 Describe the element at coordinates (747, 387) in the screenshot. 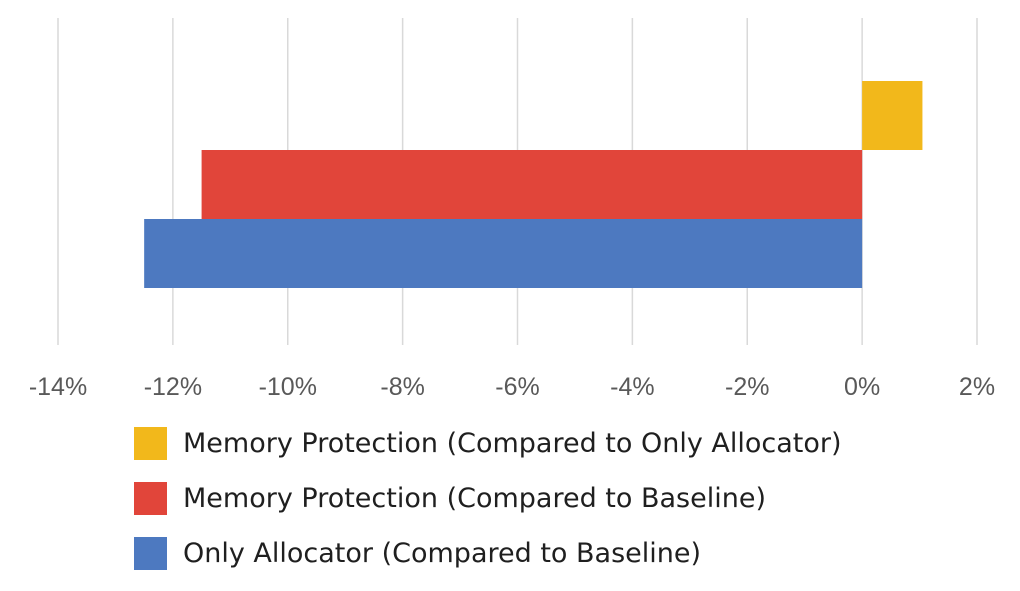

I see `x-tick-label: -2%` at that location.